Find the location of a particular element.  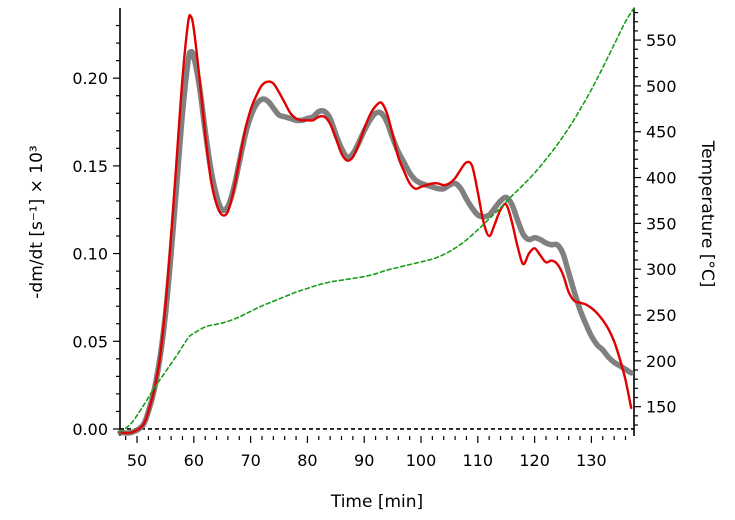

x-tick-label: 60 is located at coordinates (194, 460).